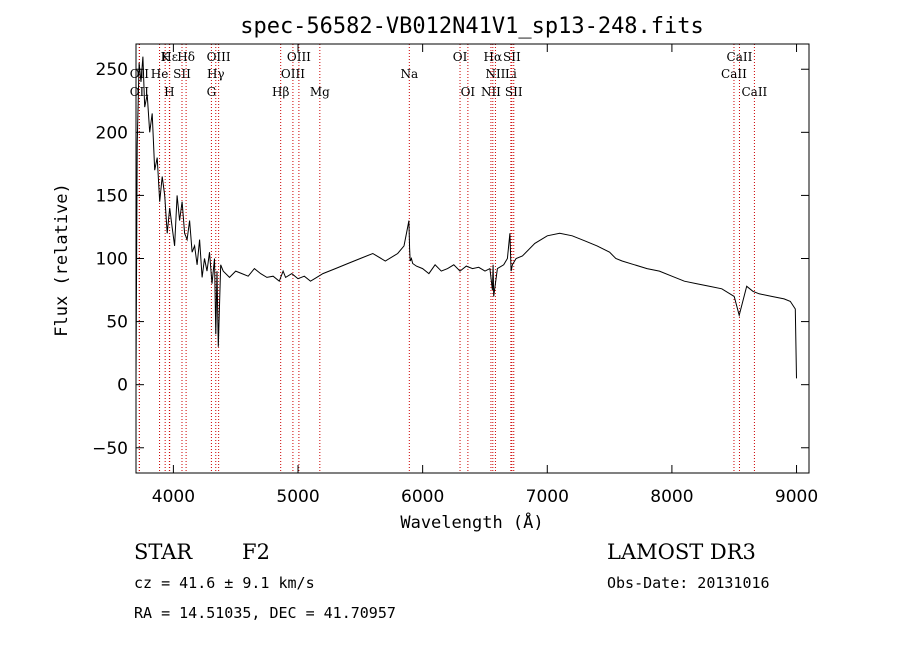 Image resolution: width=900 pixels, height=649 pixels. What do you see at coordinates (224, 583) in the screenshot?
I see `redshift-text: cz = 41.6 ± 9.1 km/s` at bounding box center [224, 583].